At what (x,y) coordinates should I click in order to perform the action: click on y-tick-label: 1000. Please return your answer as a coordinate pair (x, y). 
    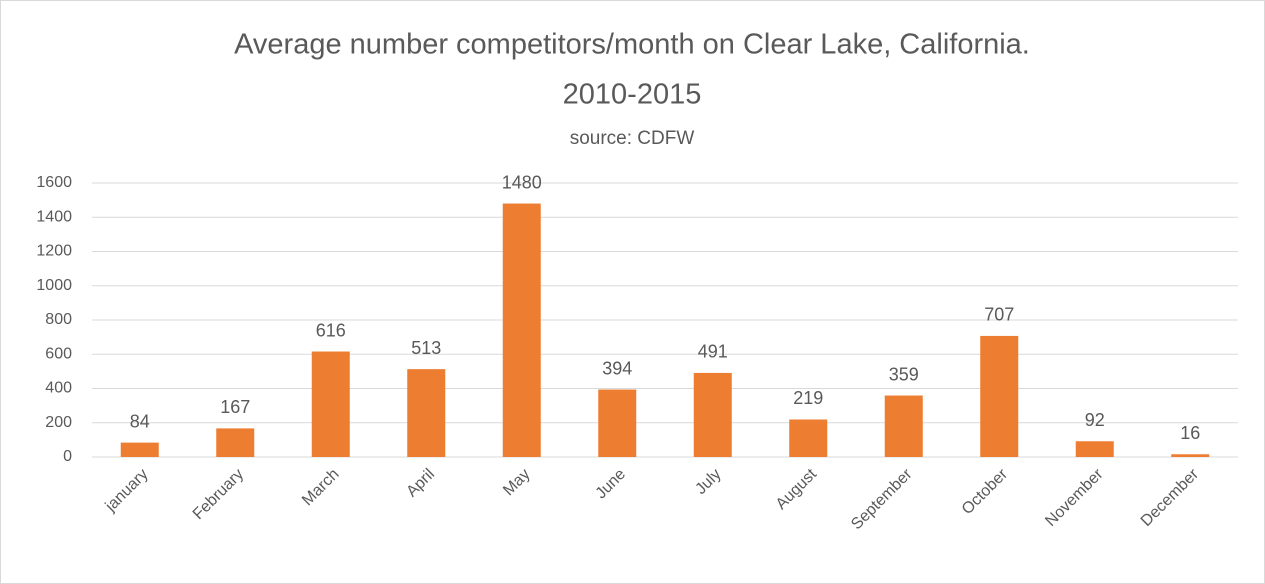
    Looking at the image, I should click on (54, 285).